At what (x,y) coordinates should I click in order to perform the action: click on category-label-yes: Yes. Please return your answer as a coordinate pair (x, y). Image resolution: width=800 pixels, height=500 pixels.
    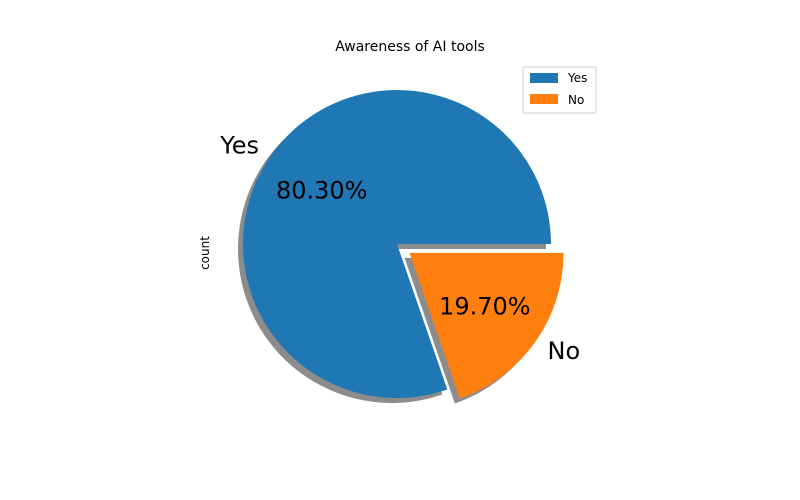
    Looking at the image, I should click on (239, 146).